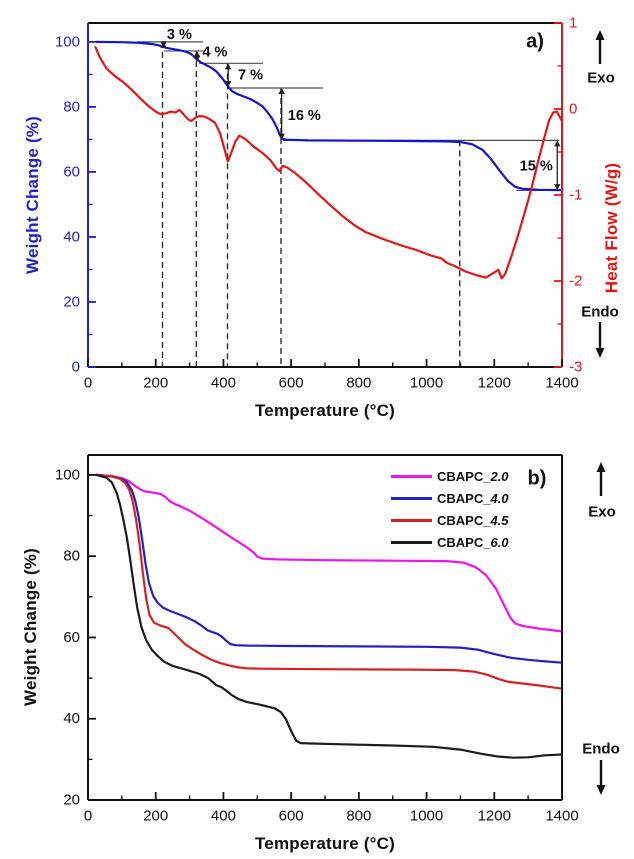 The height and width of the screenshot is (859, 634). I want to click on chart-a-y-axis-title: Weight Change (%), so click(32, 195).